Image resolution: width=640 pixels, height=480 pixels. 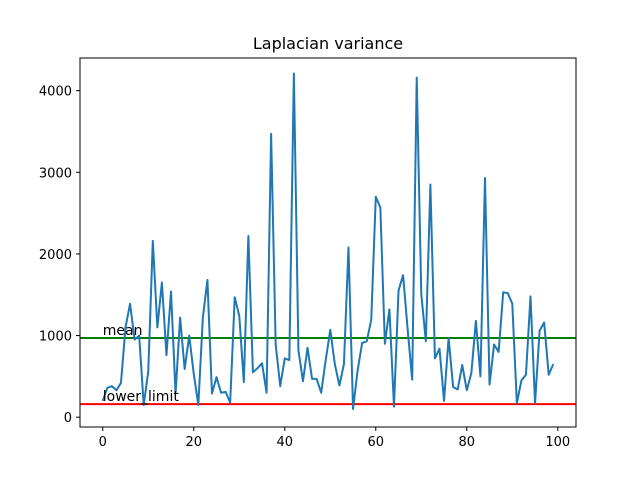 I want to click on annotations: mean lower_limit, so click(x=141, y=364).